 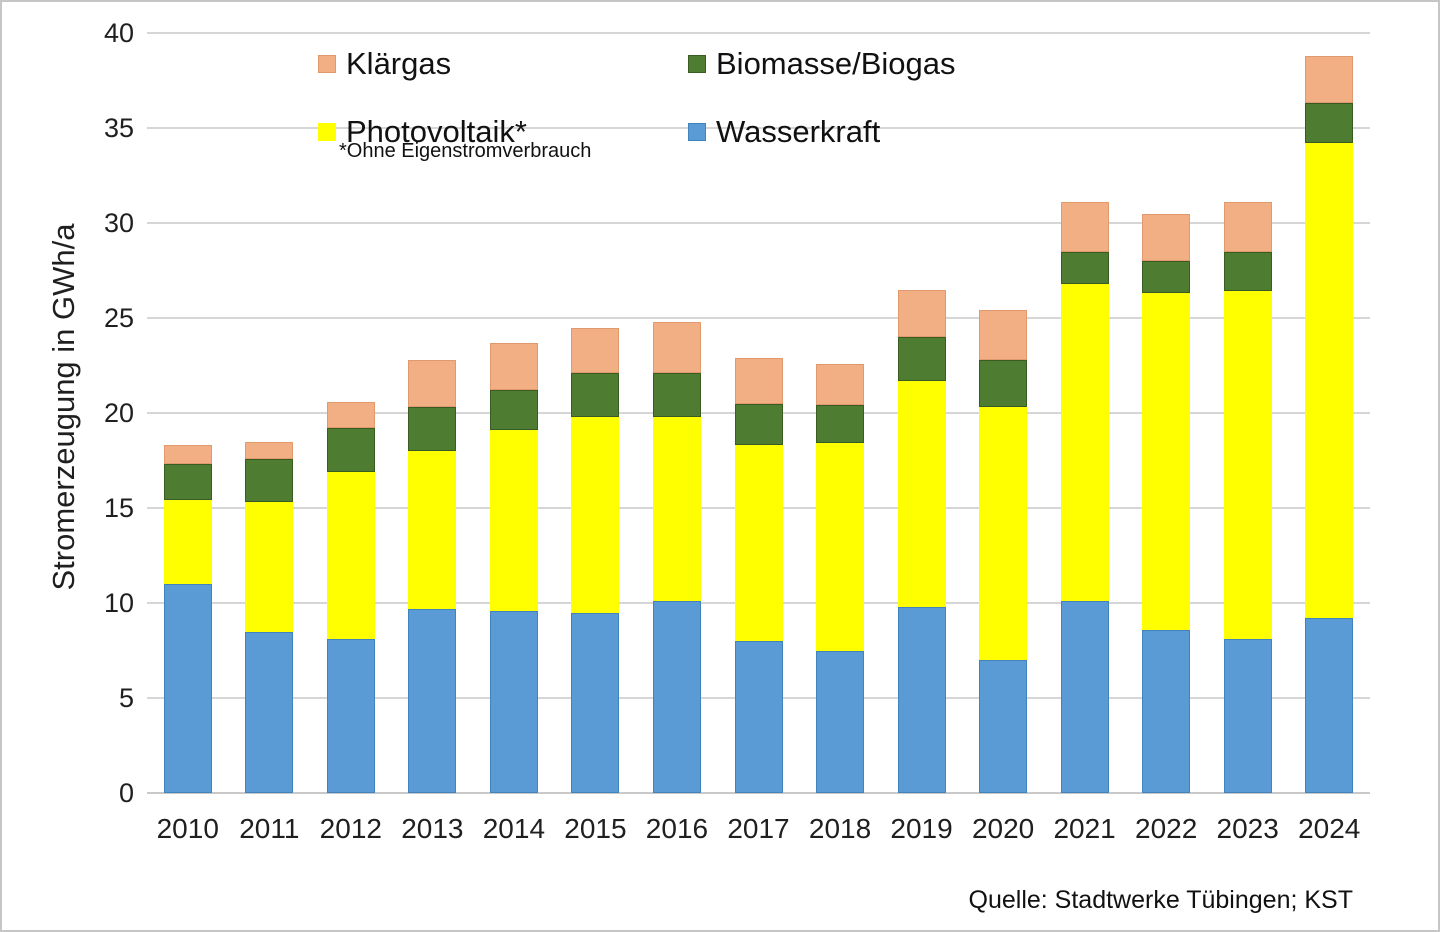 What do you see at coordinates (187, 455) in the screenshot?
I see `bar-segment-klrgas-2010` at bounding box center [187, 455].